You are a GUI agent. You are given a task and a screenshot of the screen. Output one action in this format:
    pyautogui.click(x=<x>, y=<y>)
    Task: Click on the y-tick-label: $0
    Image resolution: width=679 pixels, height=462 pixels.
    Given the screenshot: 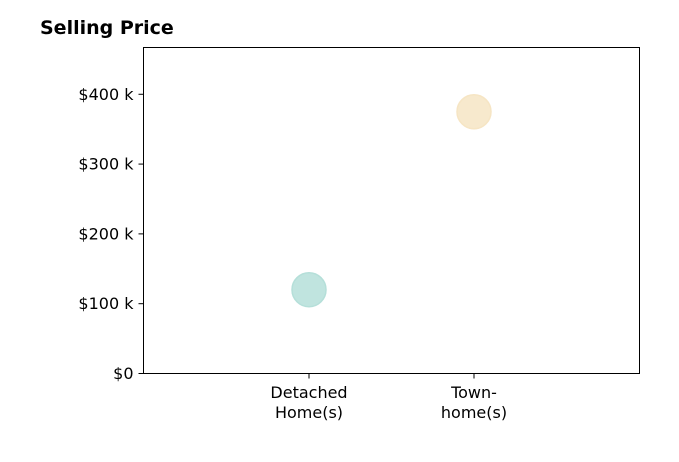 What is the action you would take?
    pyautogui.click(x=123, y=373)
    